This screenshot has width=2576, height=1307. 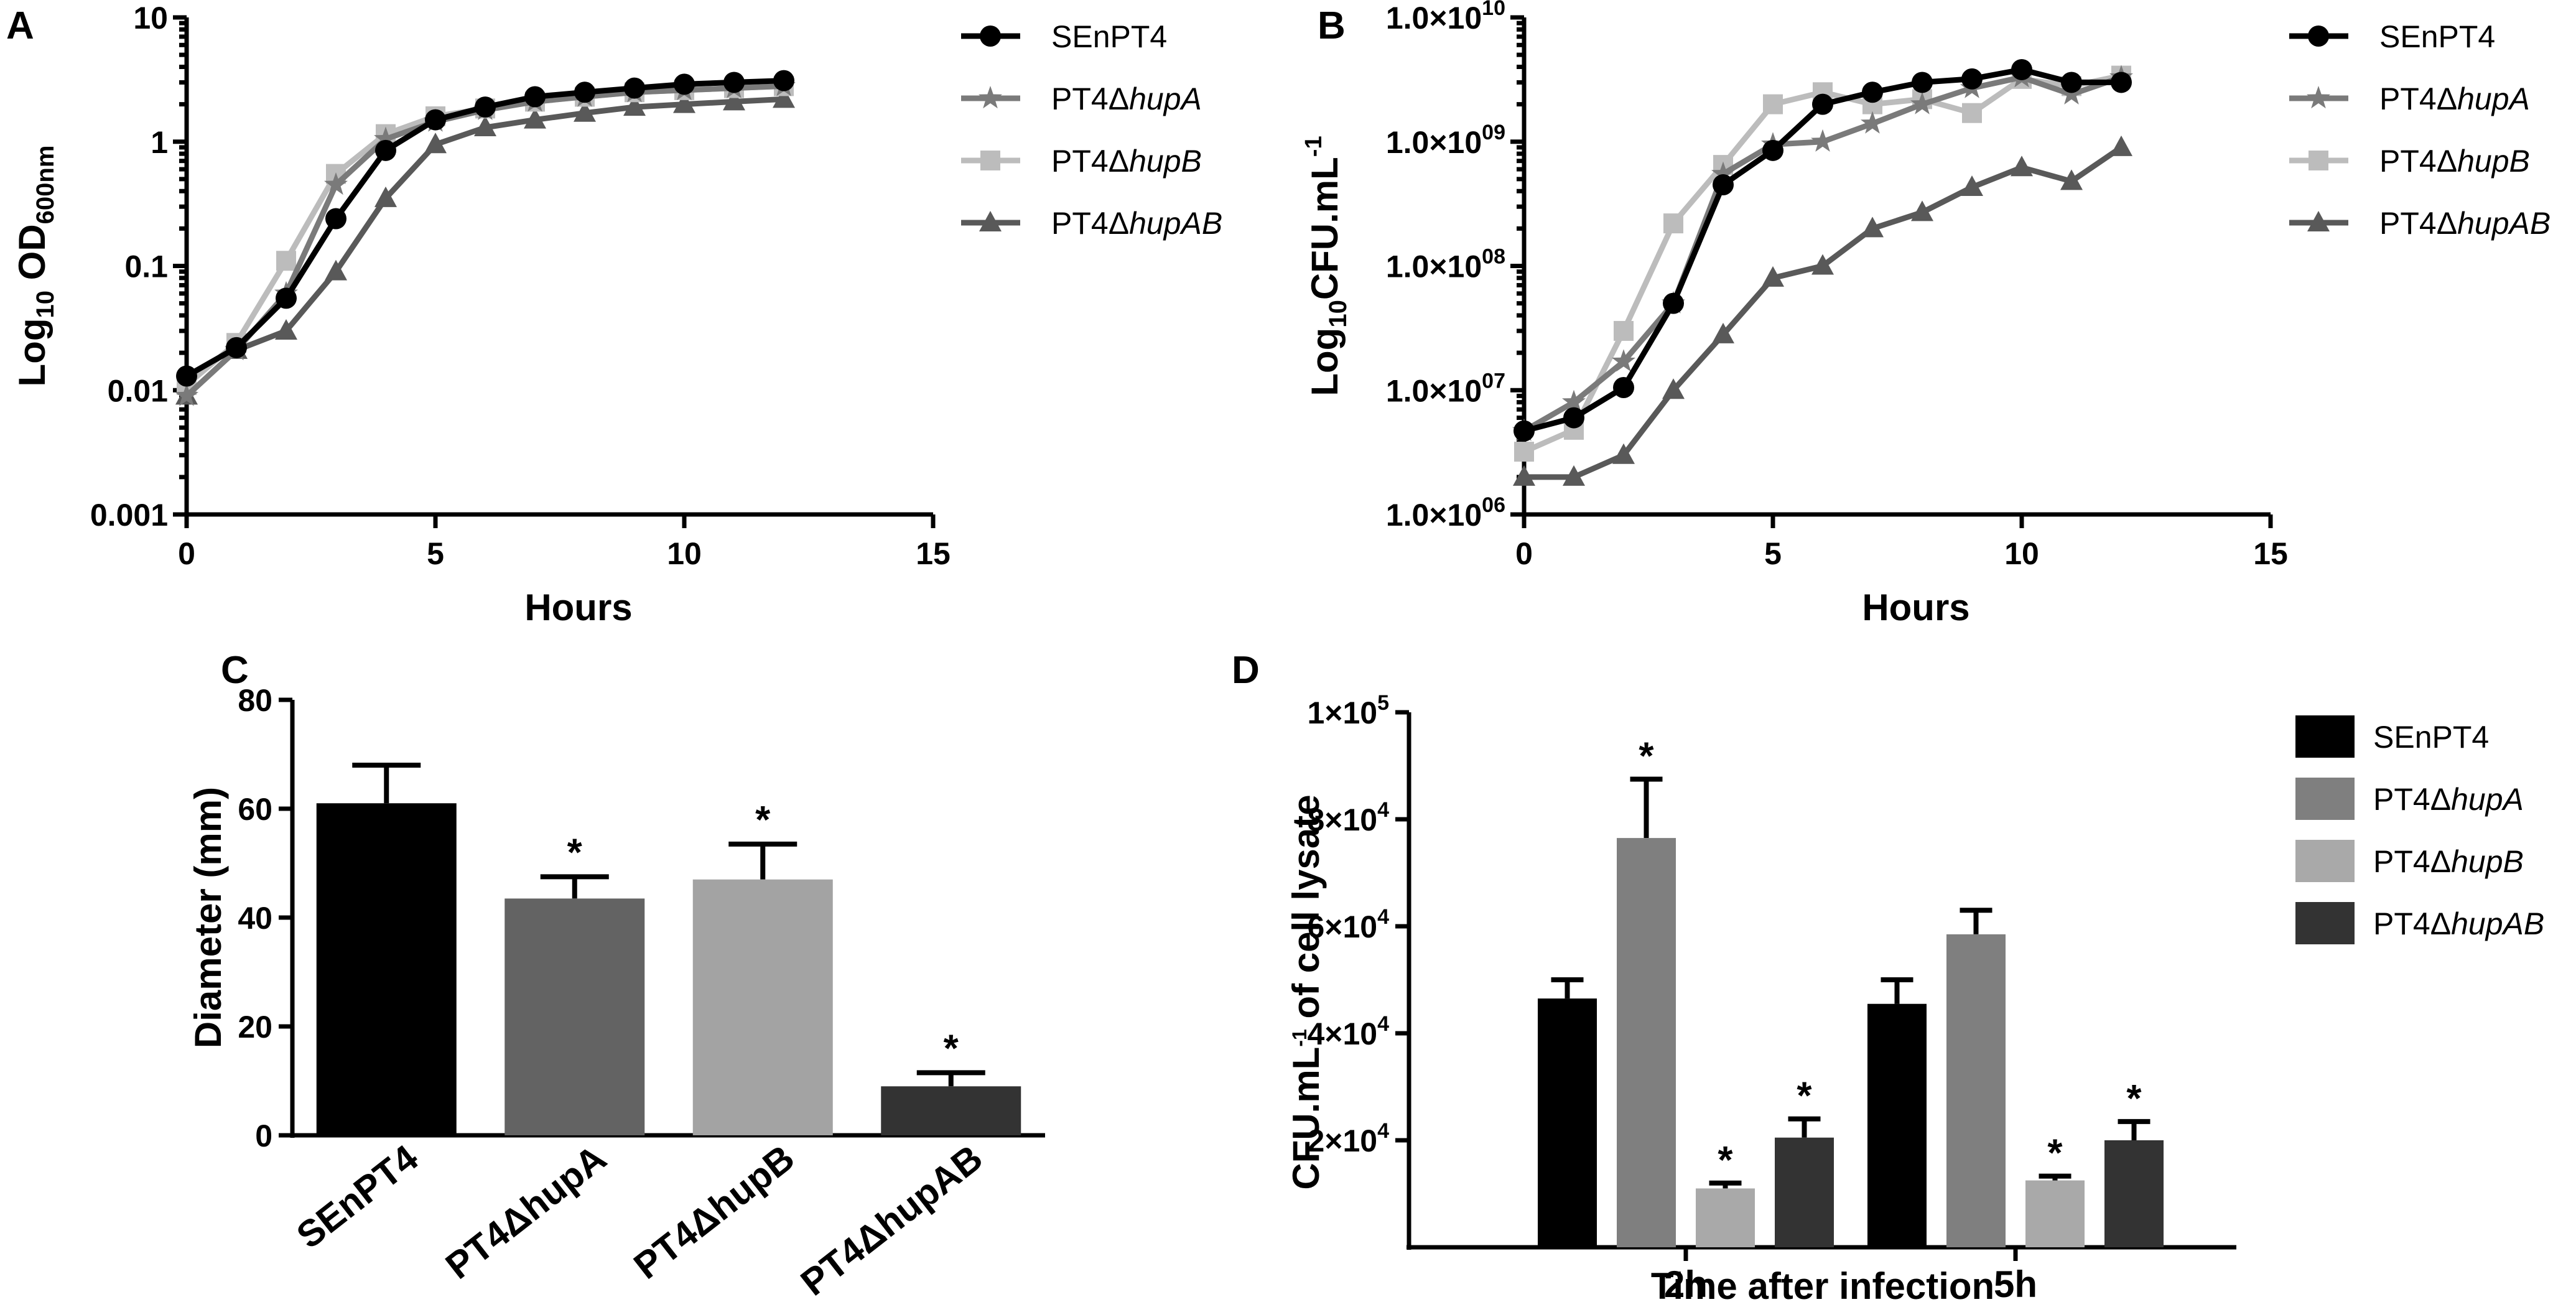 What do you see at coordinates (1383, 703) in the screenshot?
I see `y-tick-exponent: 5` at bounding box center [1383, 703].